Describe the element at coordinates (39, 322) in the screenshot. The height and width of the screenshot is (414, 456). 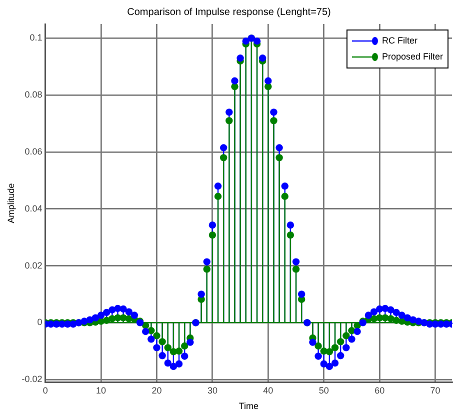
I see `y-tick-label: 0` at that location.